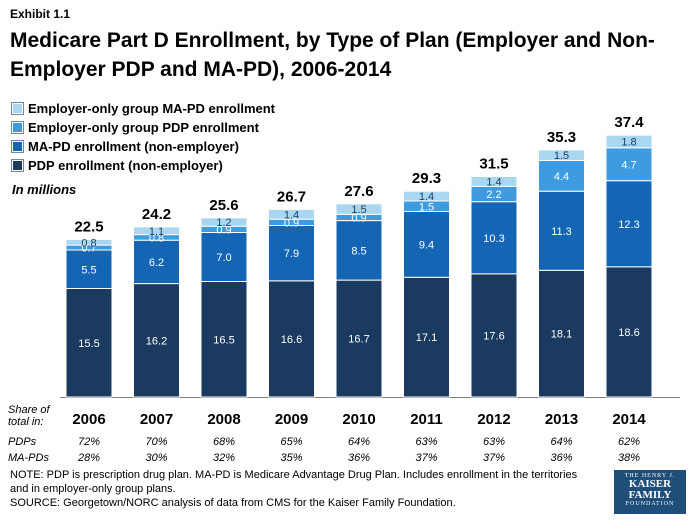 The width and height of the screenshot is (698, 523). What do you see at coordinates (650, 504) in the screenshot?
I see `logo-line-4: FOUNDATION` at bounding box center [650, 504].